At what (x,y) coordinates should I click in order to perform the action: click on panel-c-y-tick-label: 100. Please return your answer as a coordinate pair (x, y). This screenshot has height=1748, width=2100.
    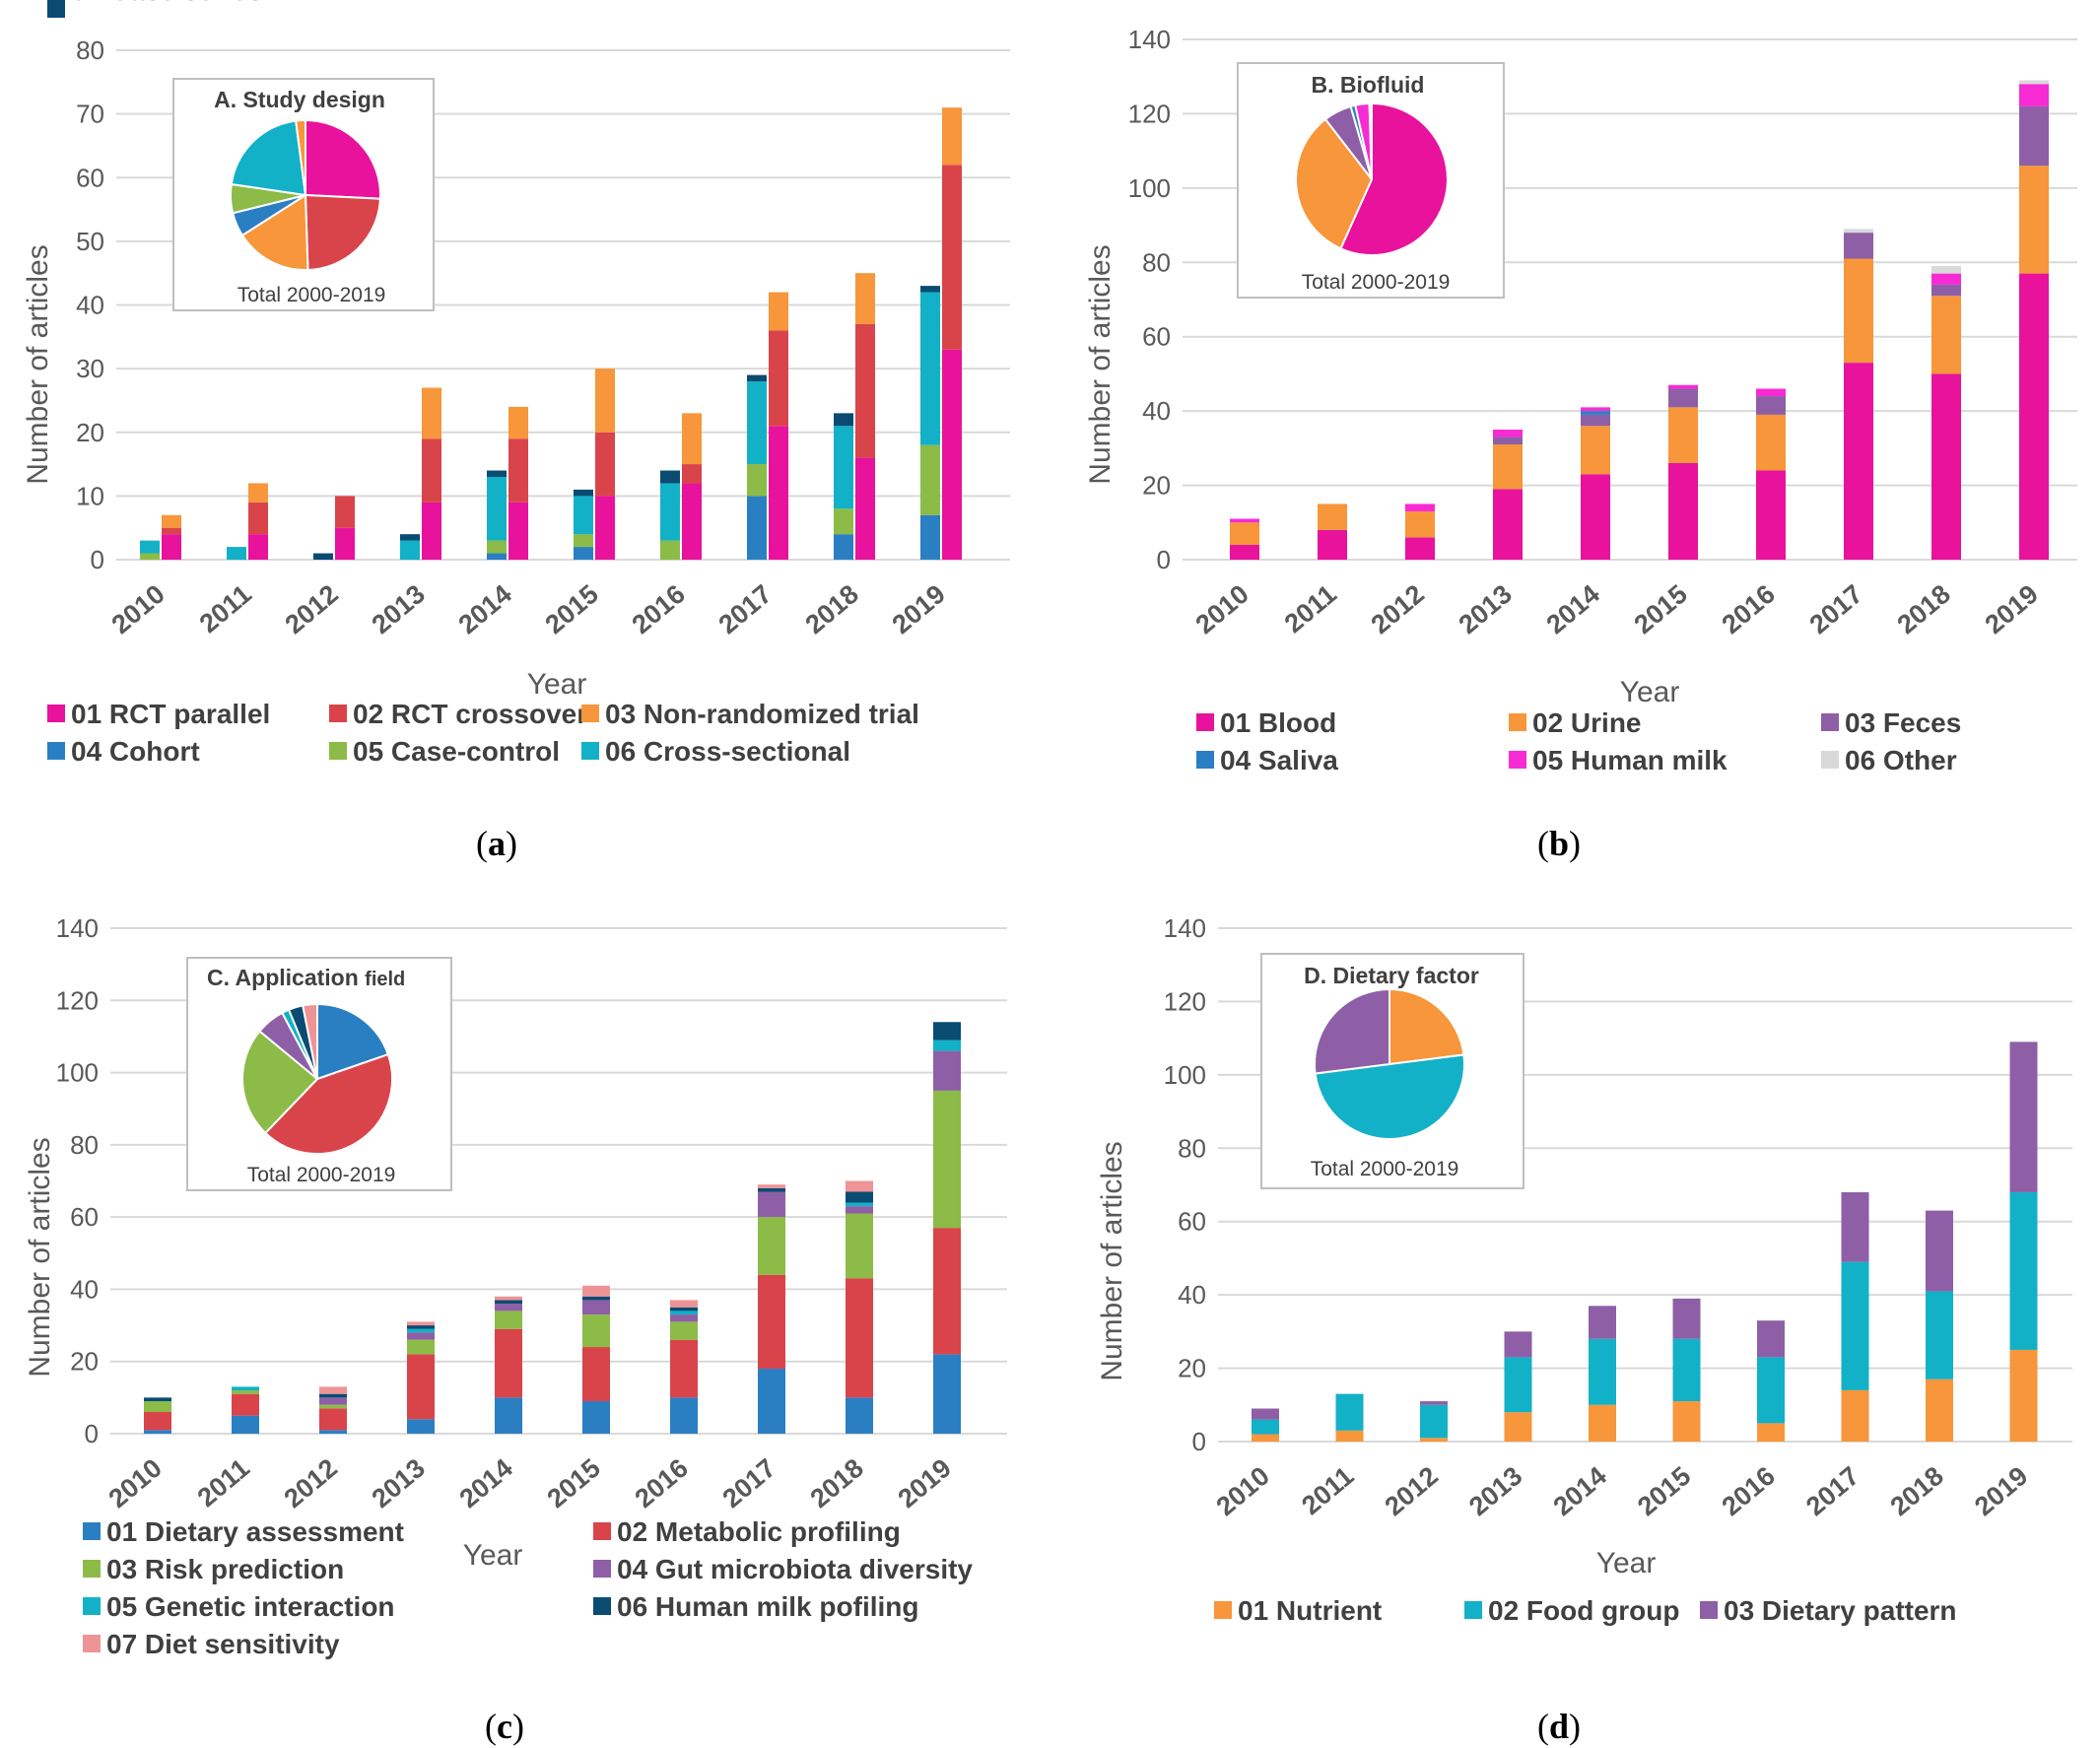
    Looking at the image, I should click on (77, 1073).